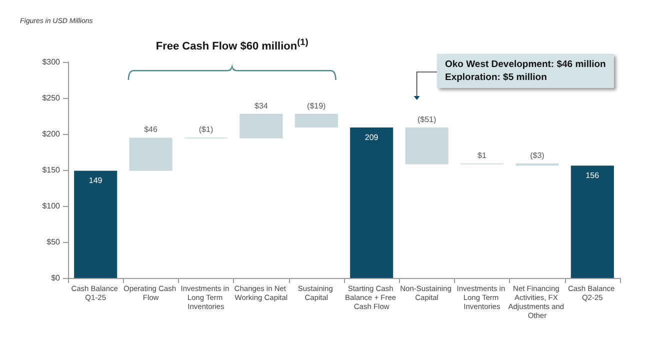 This screenshot has width=649, height=341. I want to click on data-label: 209, so click(371, 137).